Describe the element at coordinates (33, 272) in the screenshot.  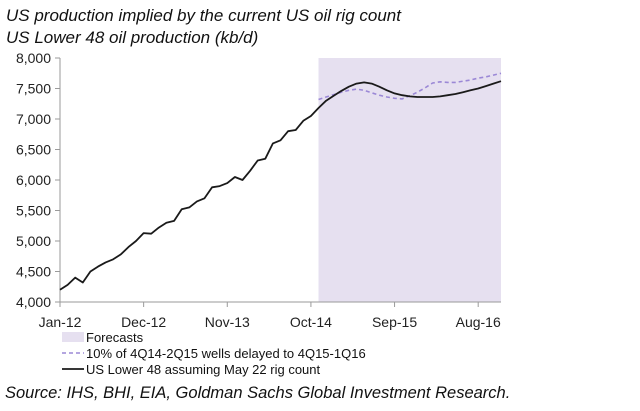
I see `y-tick-label: 4,500` at that location.